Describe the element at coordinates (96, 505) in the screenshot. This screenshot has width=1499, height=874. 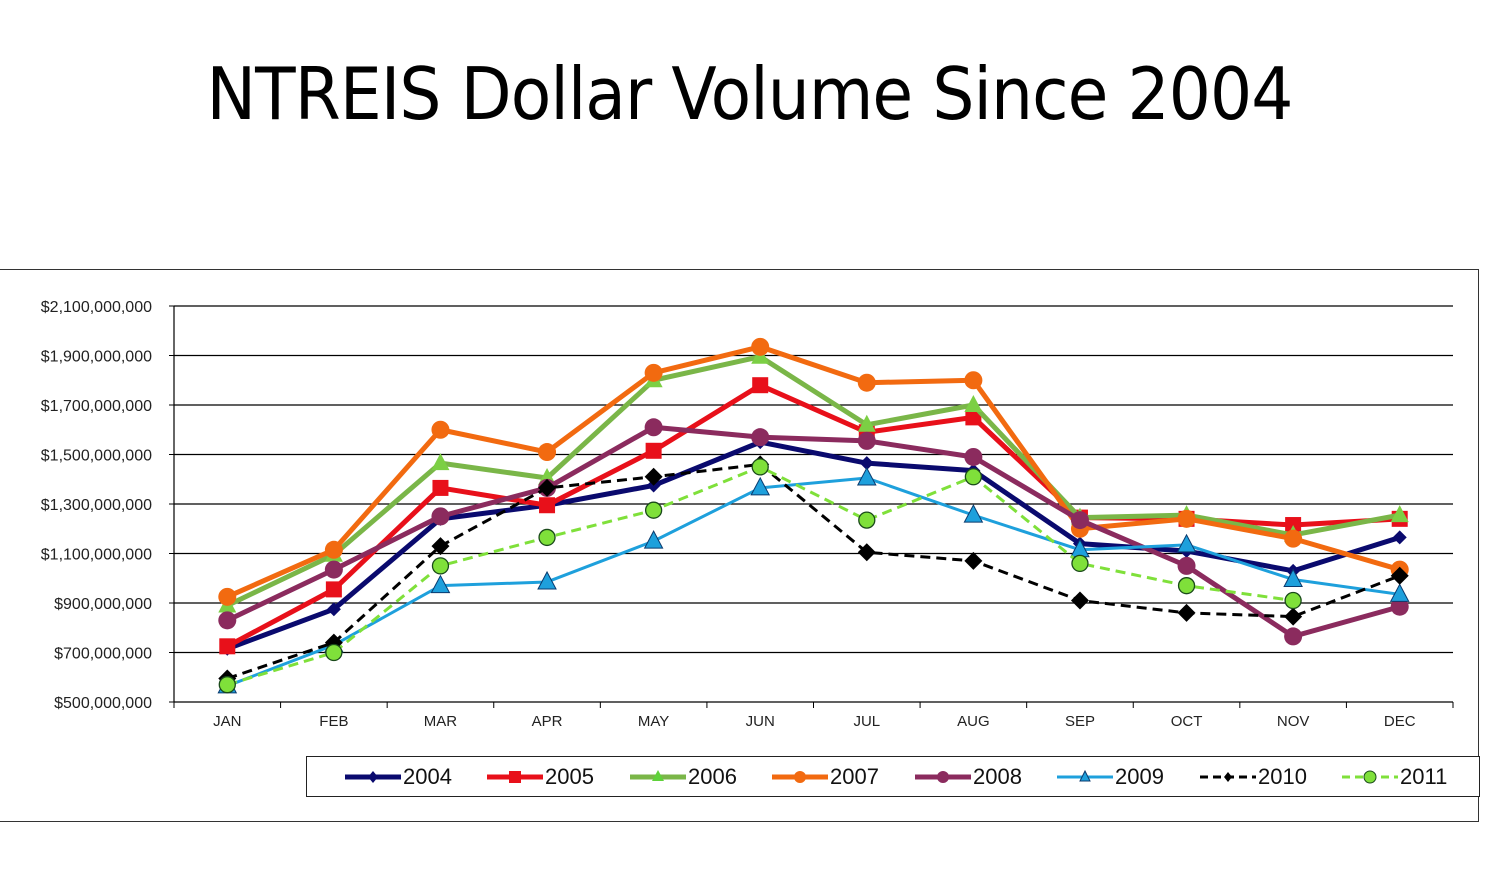
I see `y-tick-label: $1,300,000,000` at that location.